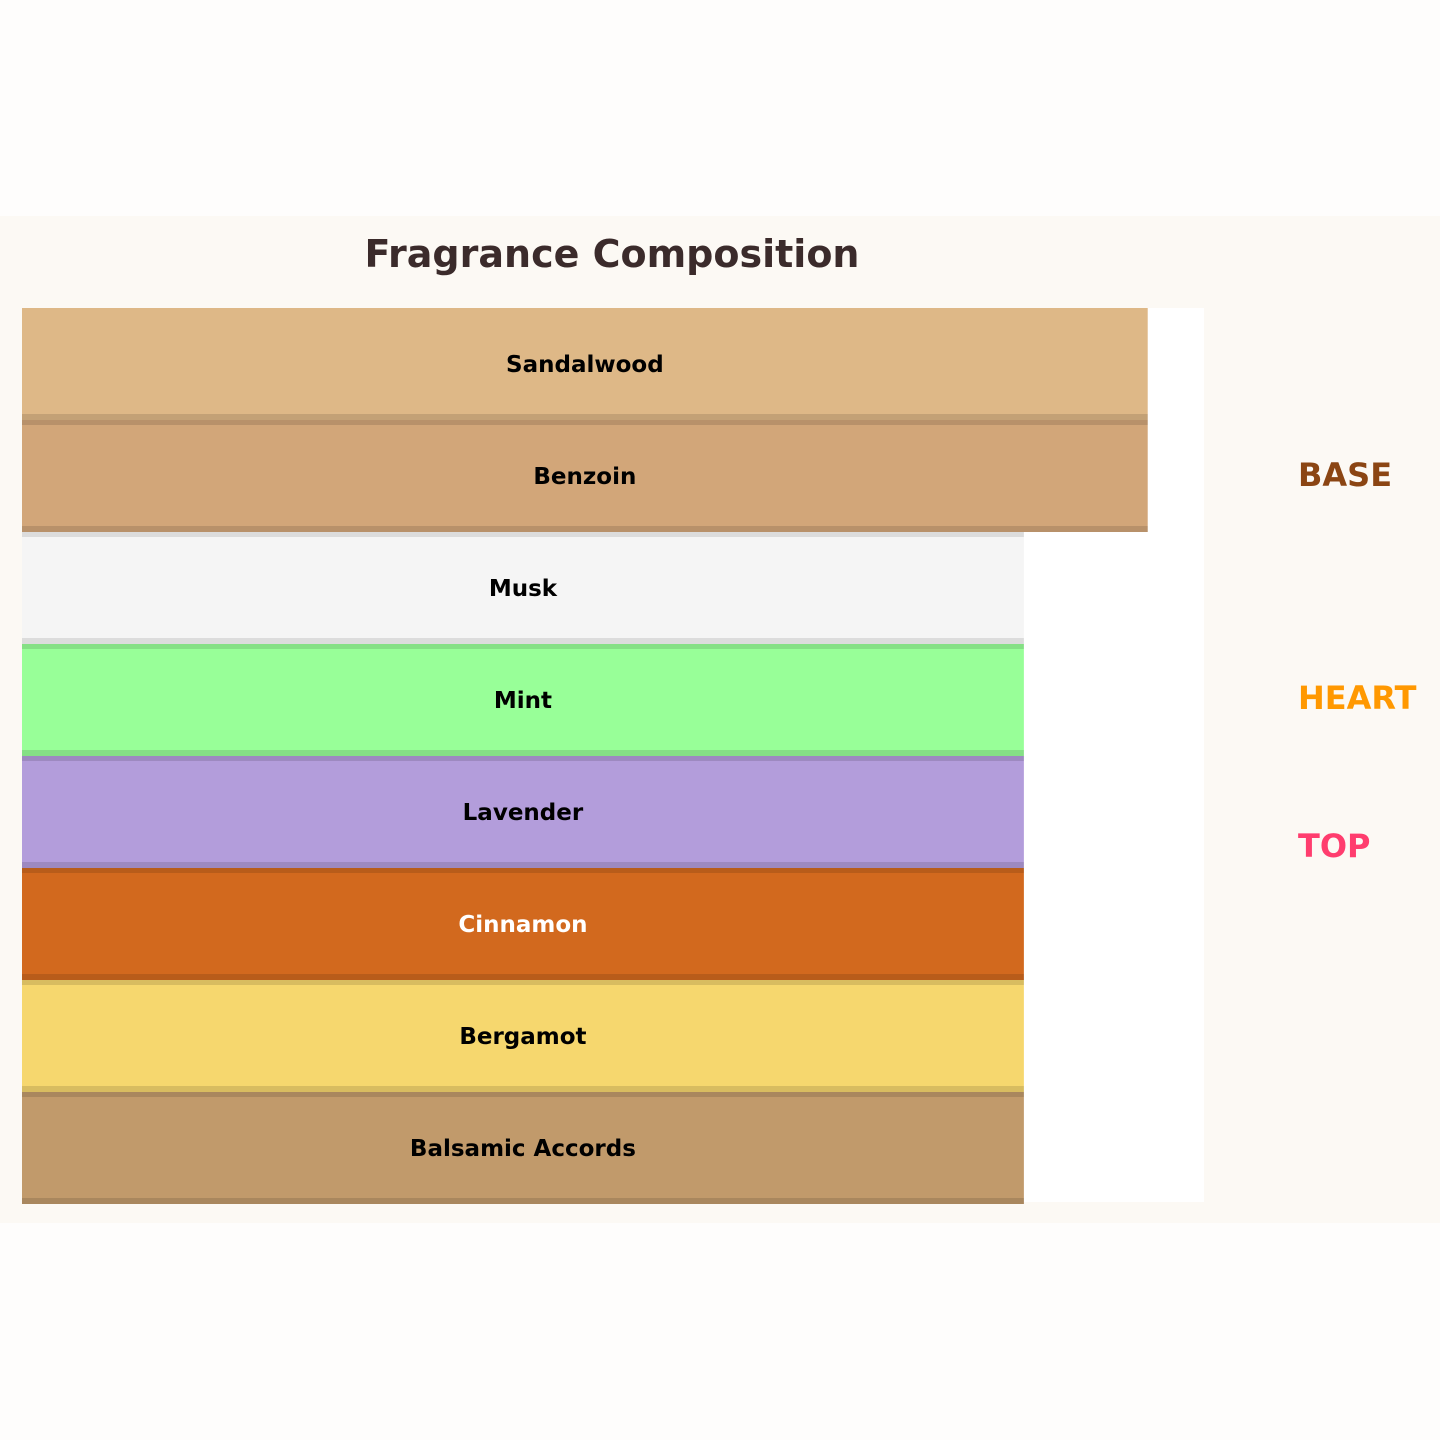  I want to click on bar-label: Balsamic Accords, so click(523, 1149).